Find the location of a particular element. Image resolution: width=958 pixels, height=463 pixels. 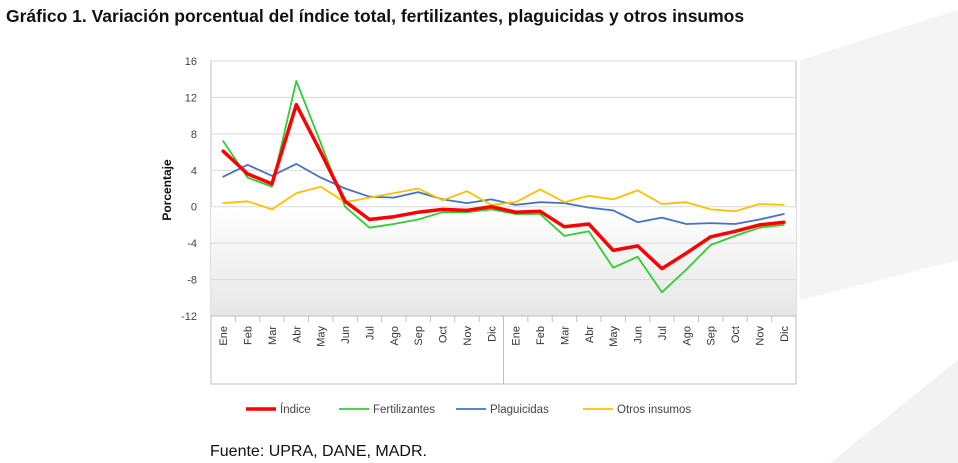

legend-label: Plaguicidas is located at coordinates (519, 410).